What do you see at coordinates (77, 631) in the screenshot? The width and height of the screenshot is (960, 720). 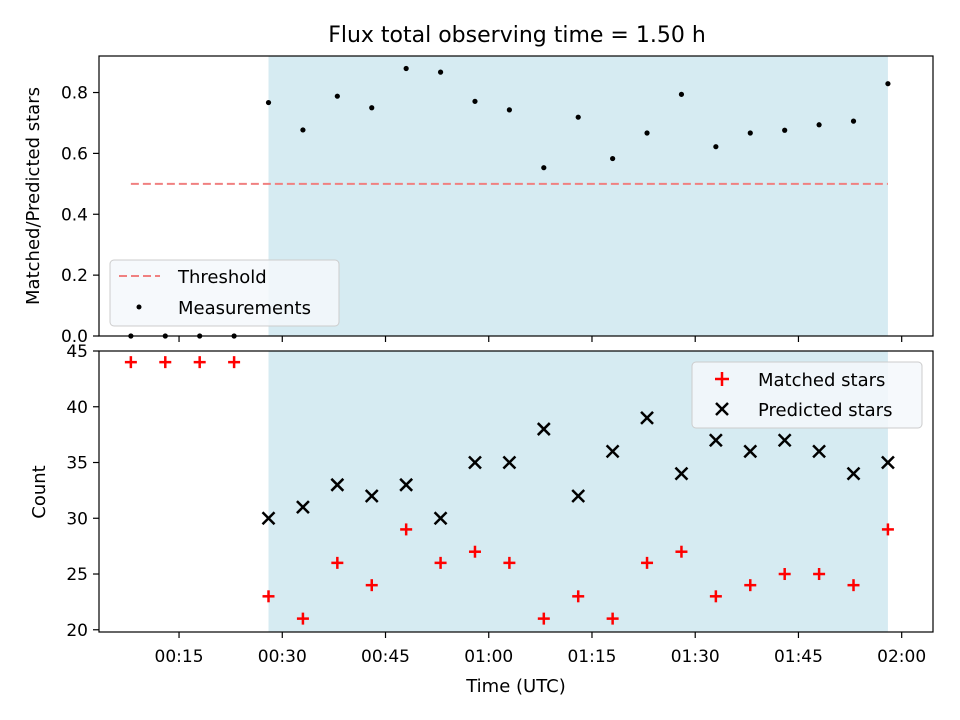 I see `count-y-tick-label: 20` at bounding box center [77, 631].